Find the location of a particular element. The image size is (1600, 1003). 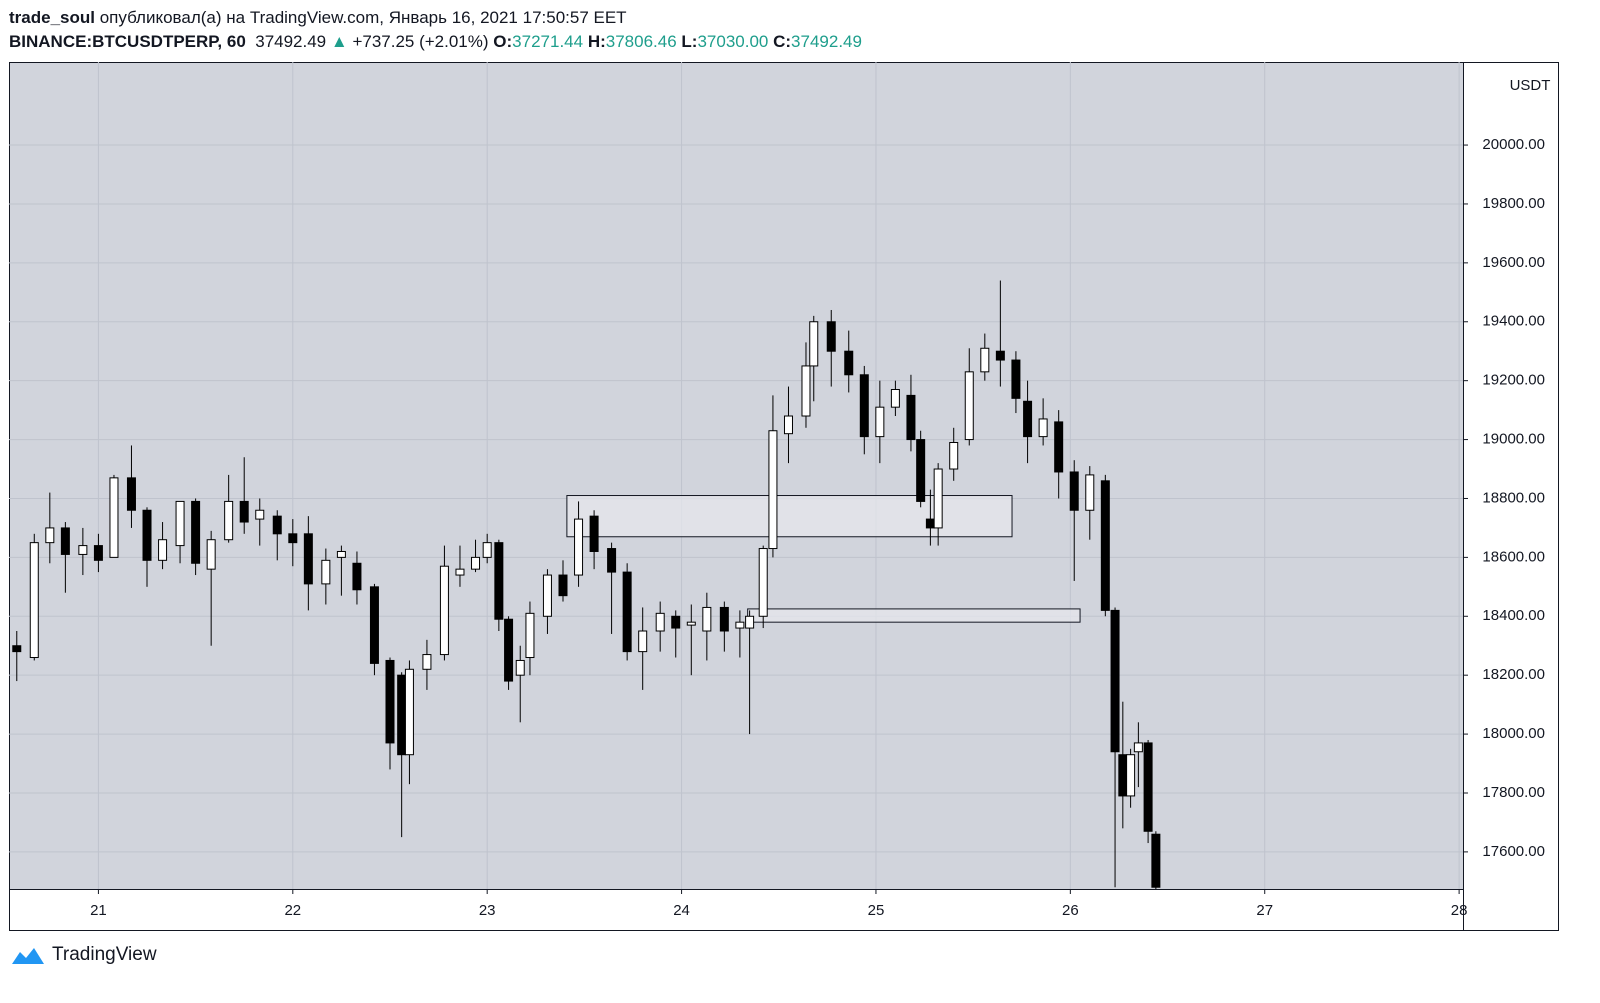

low-label: L: is located at coordinates (689, 41).